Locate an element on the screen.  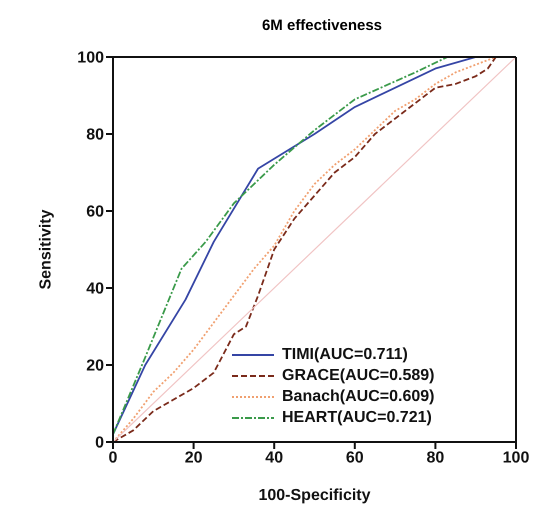
x-tick-label: 80 is located at coordinates (435, 457).